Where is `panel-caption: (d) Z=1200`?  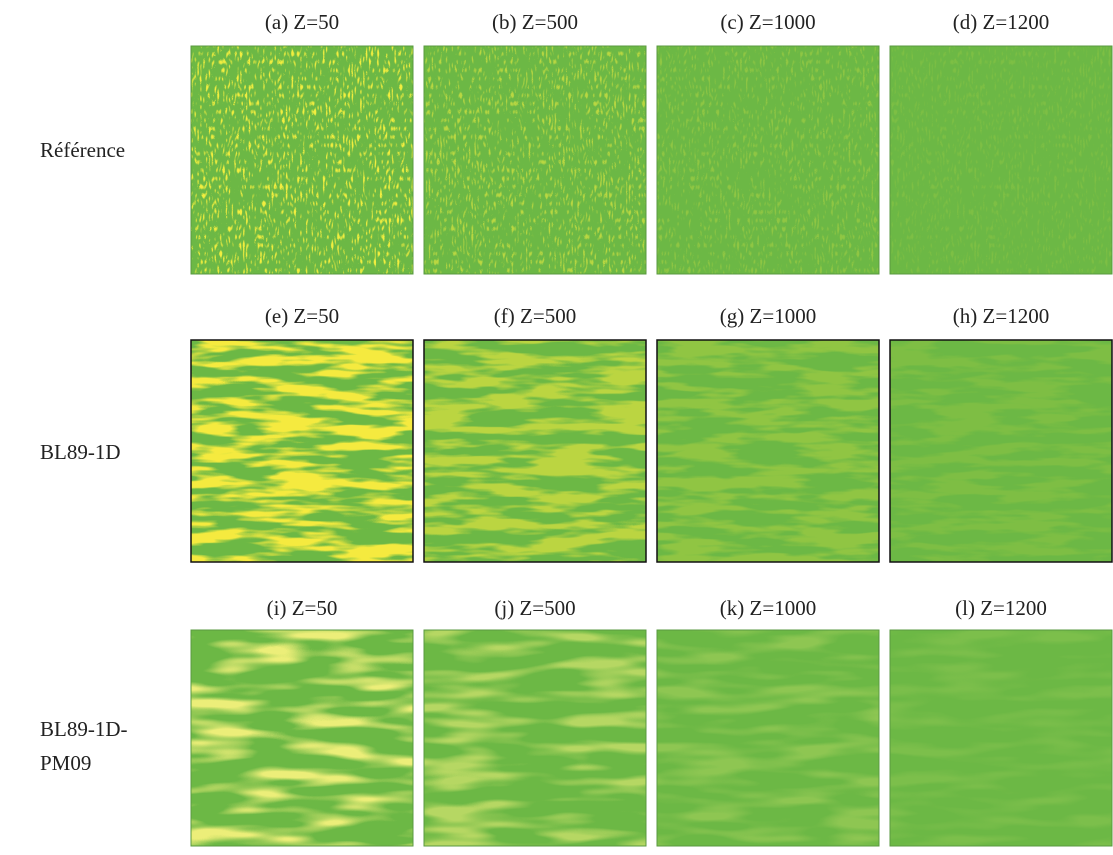
panel-caption: (d) Z=1200 is located at coordinates (1001, 22).